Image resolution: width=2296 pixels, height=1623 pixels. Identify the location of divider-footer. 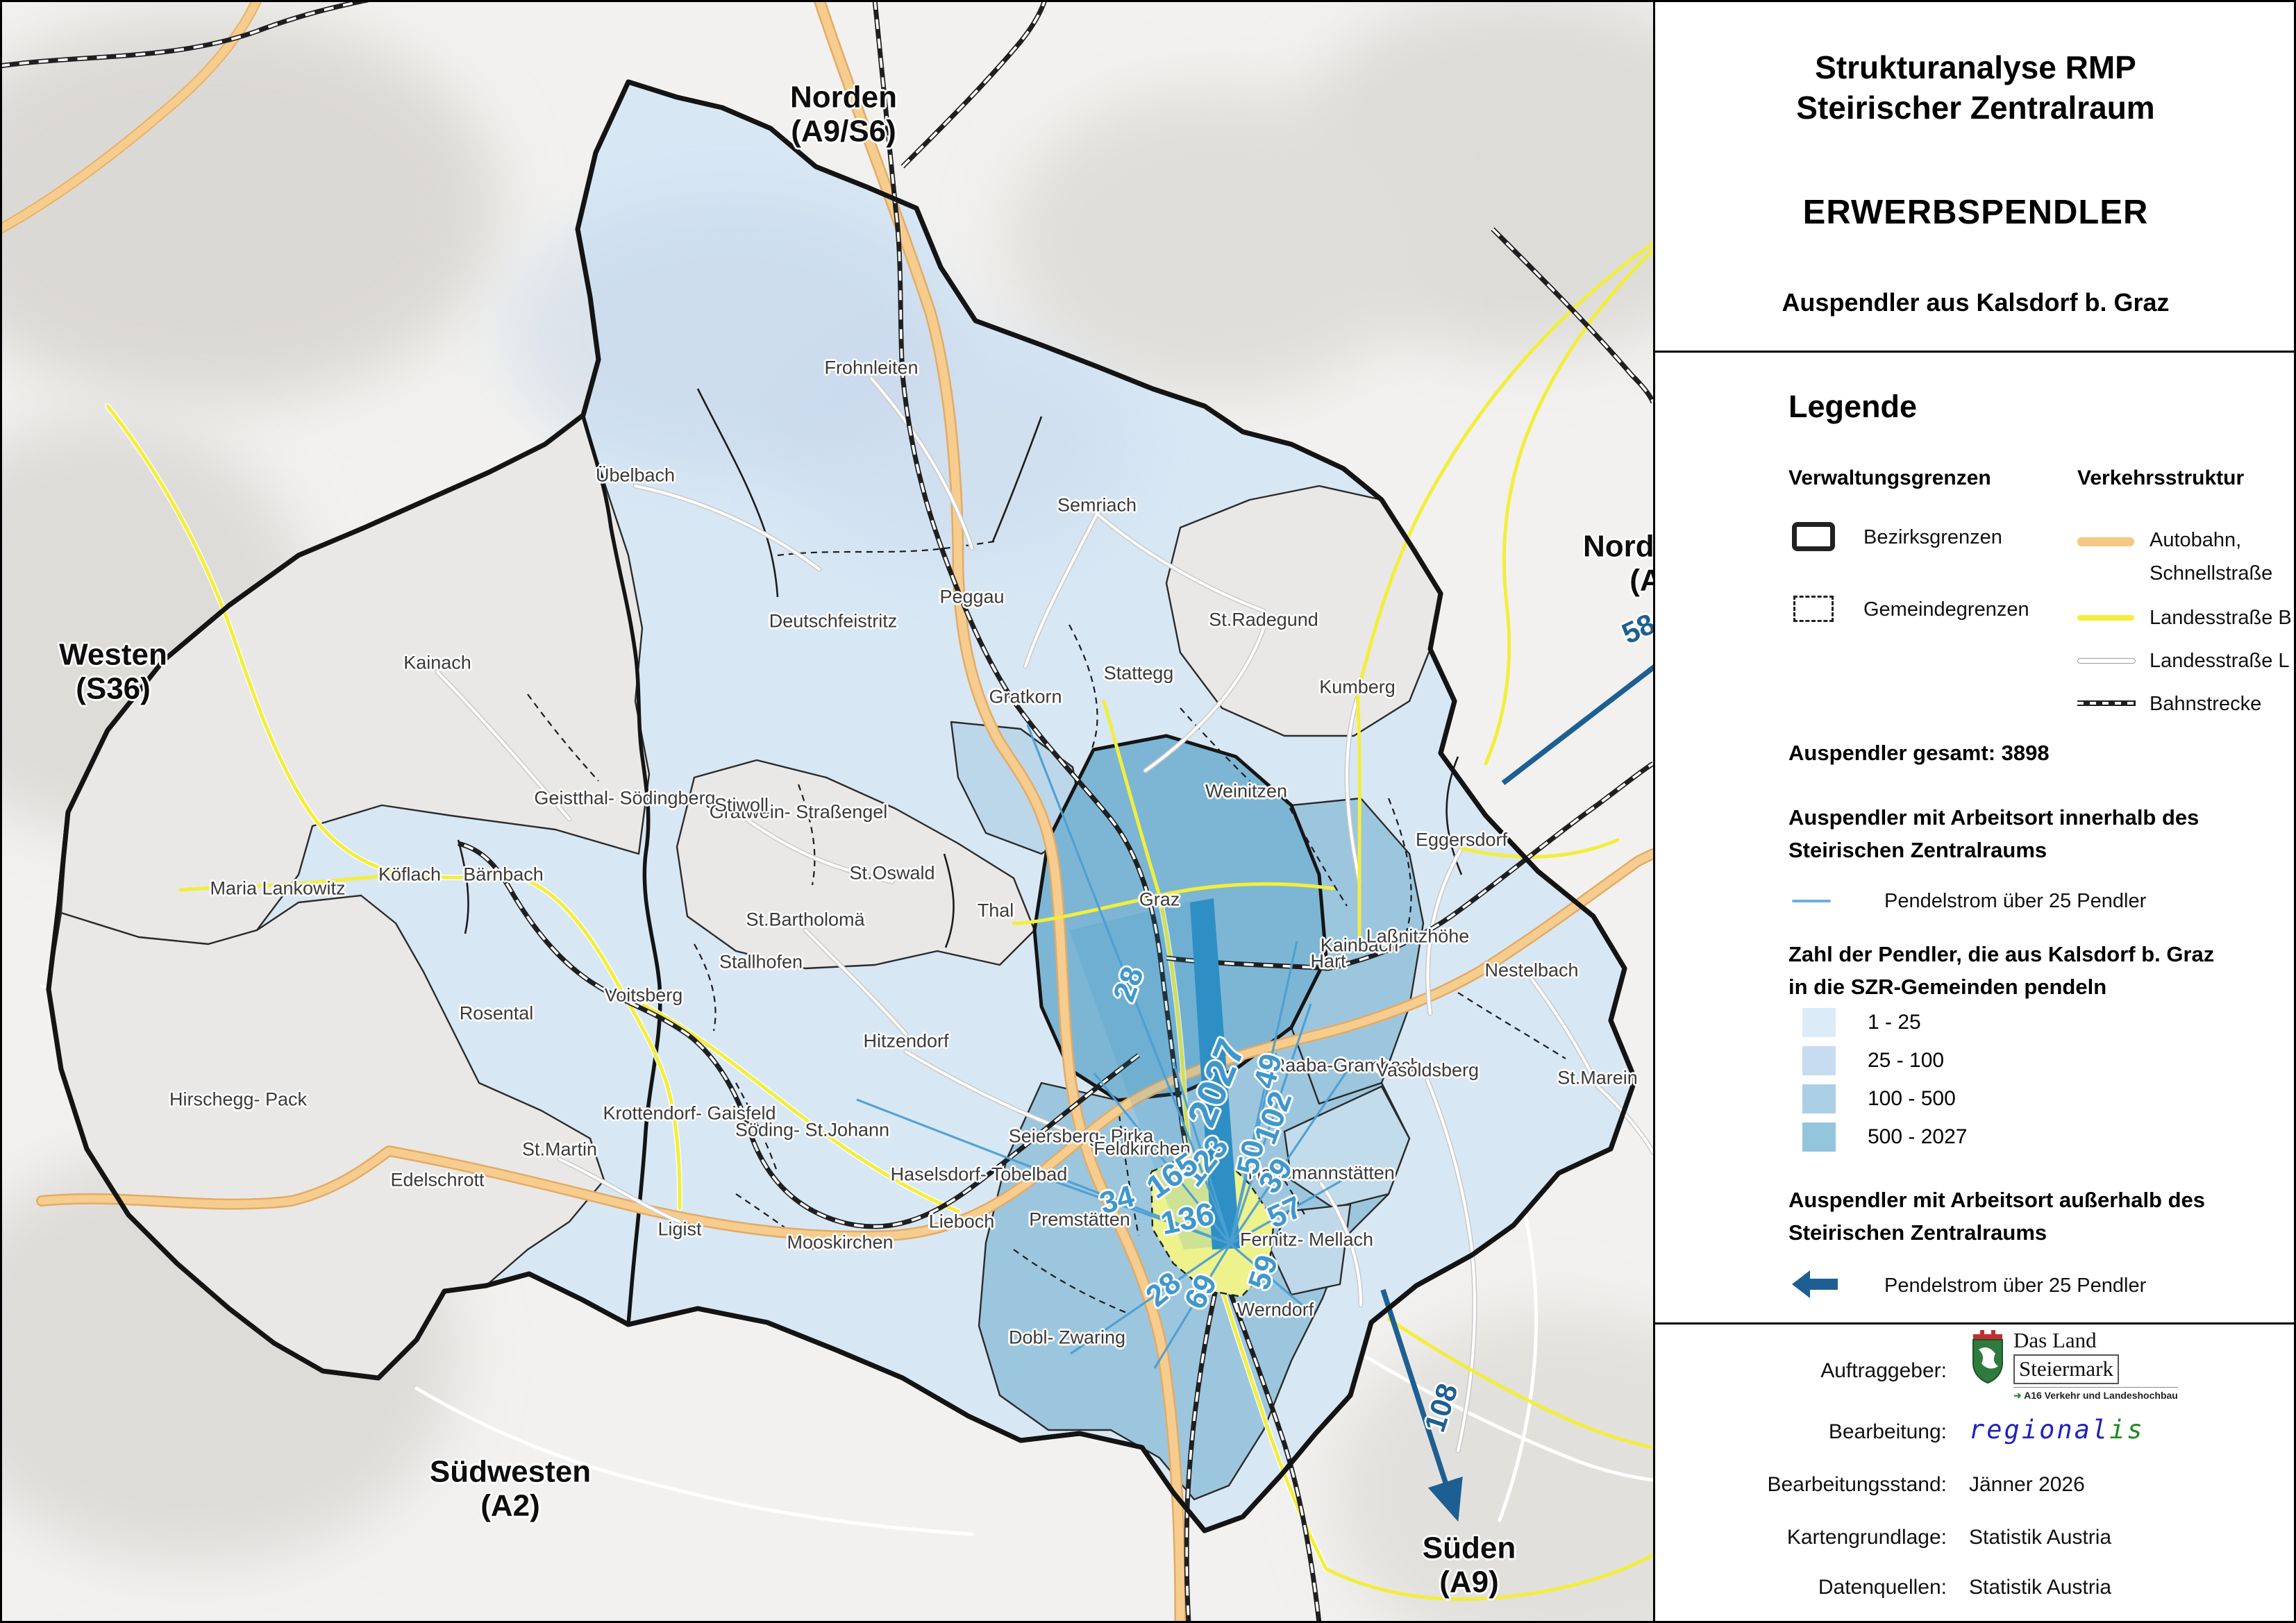
(1975, 1323).